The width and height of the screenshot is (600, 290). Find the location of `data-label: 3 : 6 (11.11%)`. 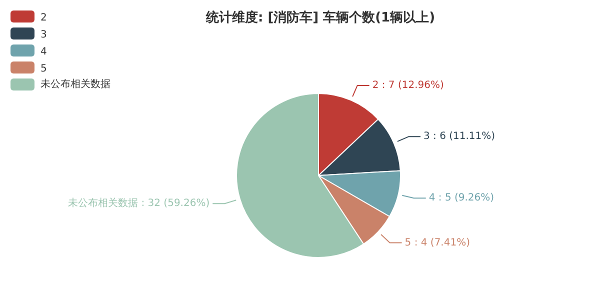

data-label: 3 : 6 (11.11%) is located at coordinates (459, 136).